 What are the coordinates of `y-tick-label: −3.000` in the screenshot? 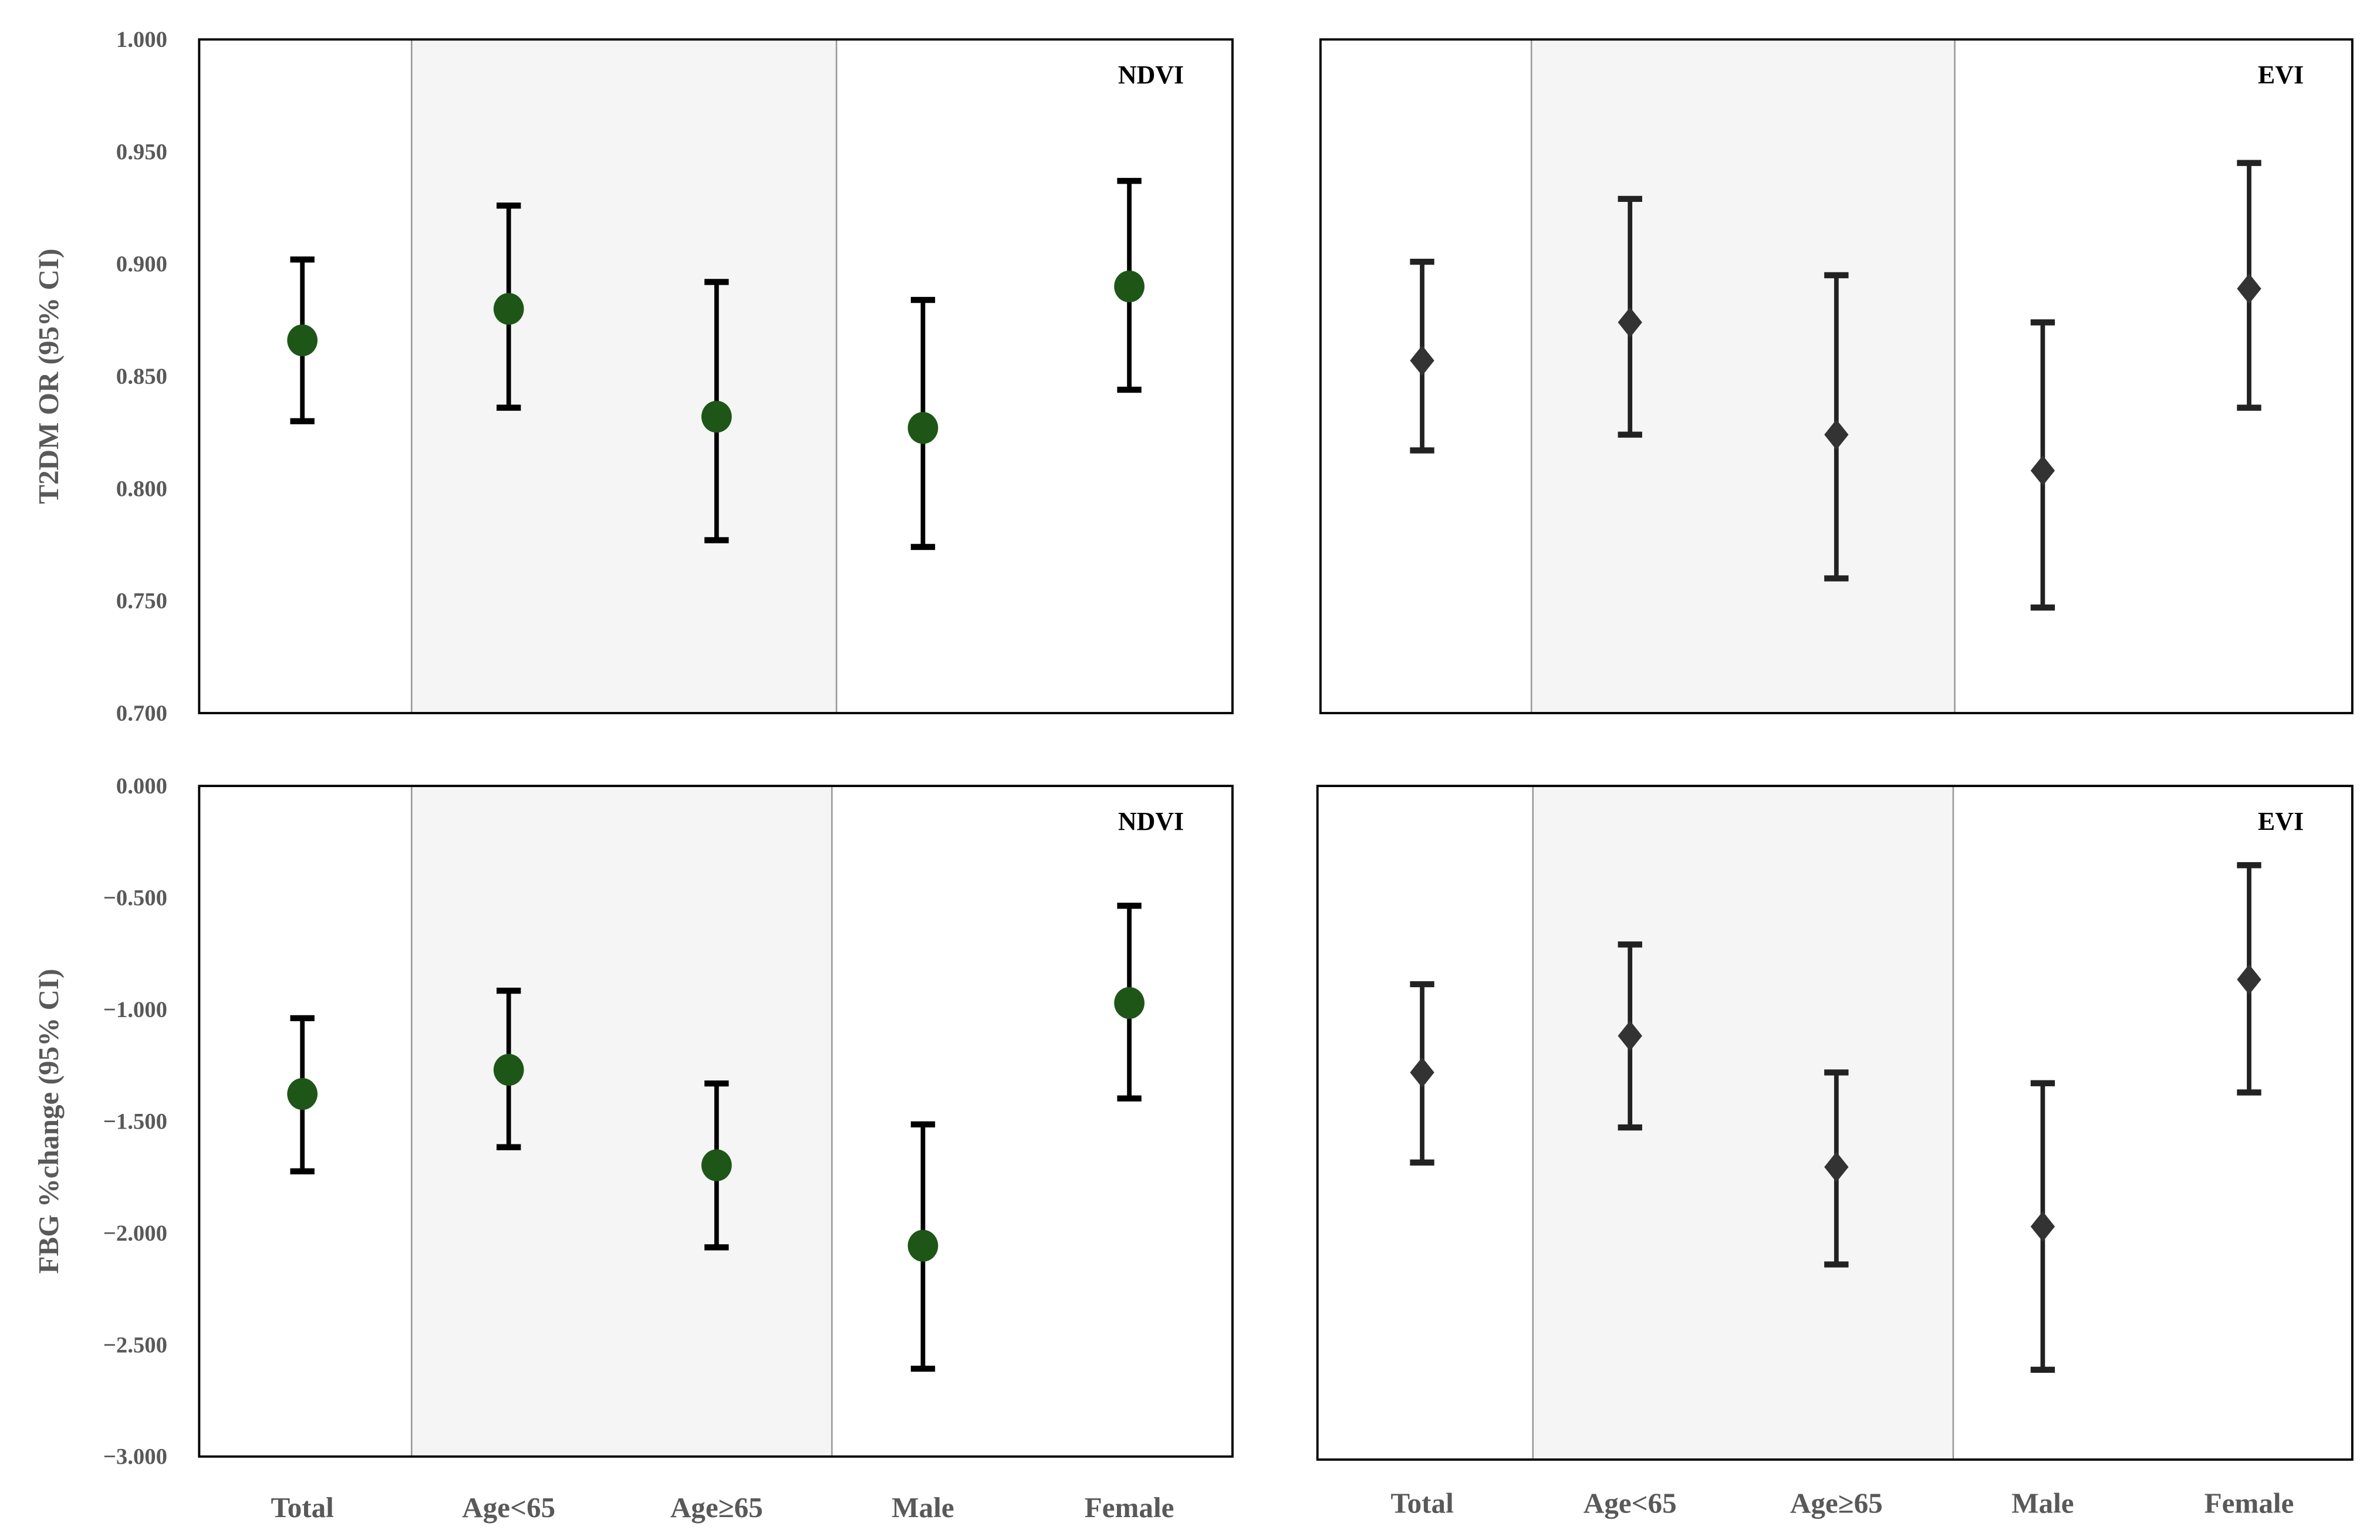 It's located at (135, 1457).